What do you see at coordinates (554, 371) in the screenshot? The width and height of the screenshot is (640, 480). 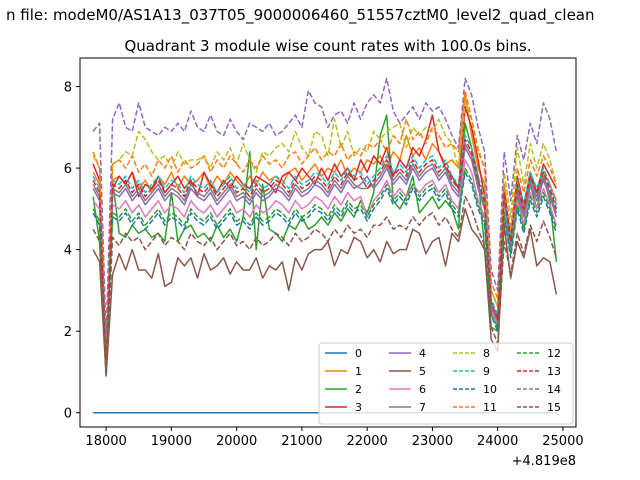 I see `legend-label-13: 13` at bounding box center [554, 371].